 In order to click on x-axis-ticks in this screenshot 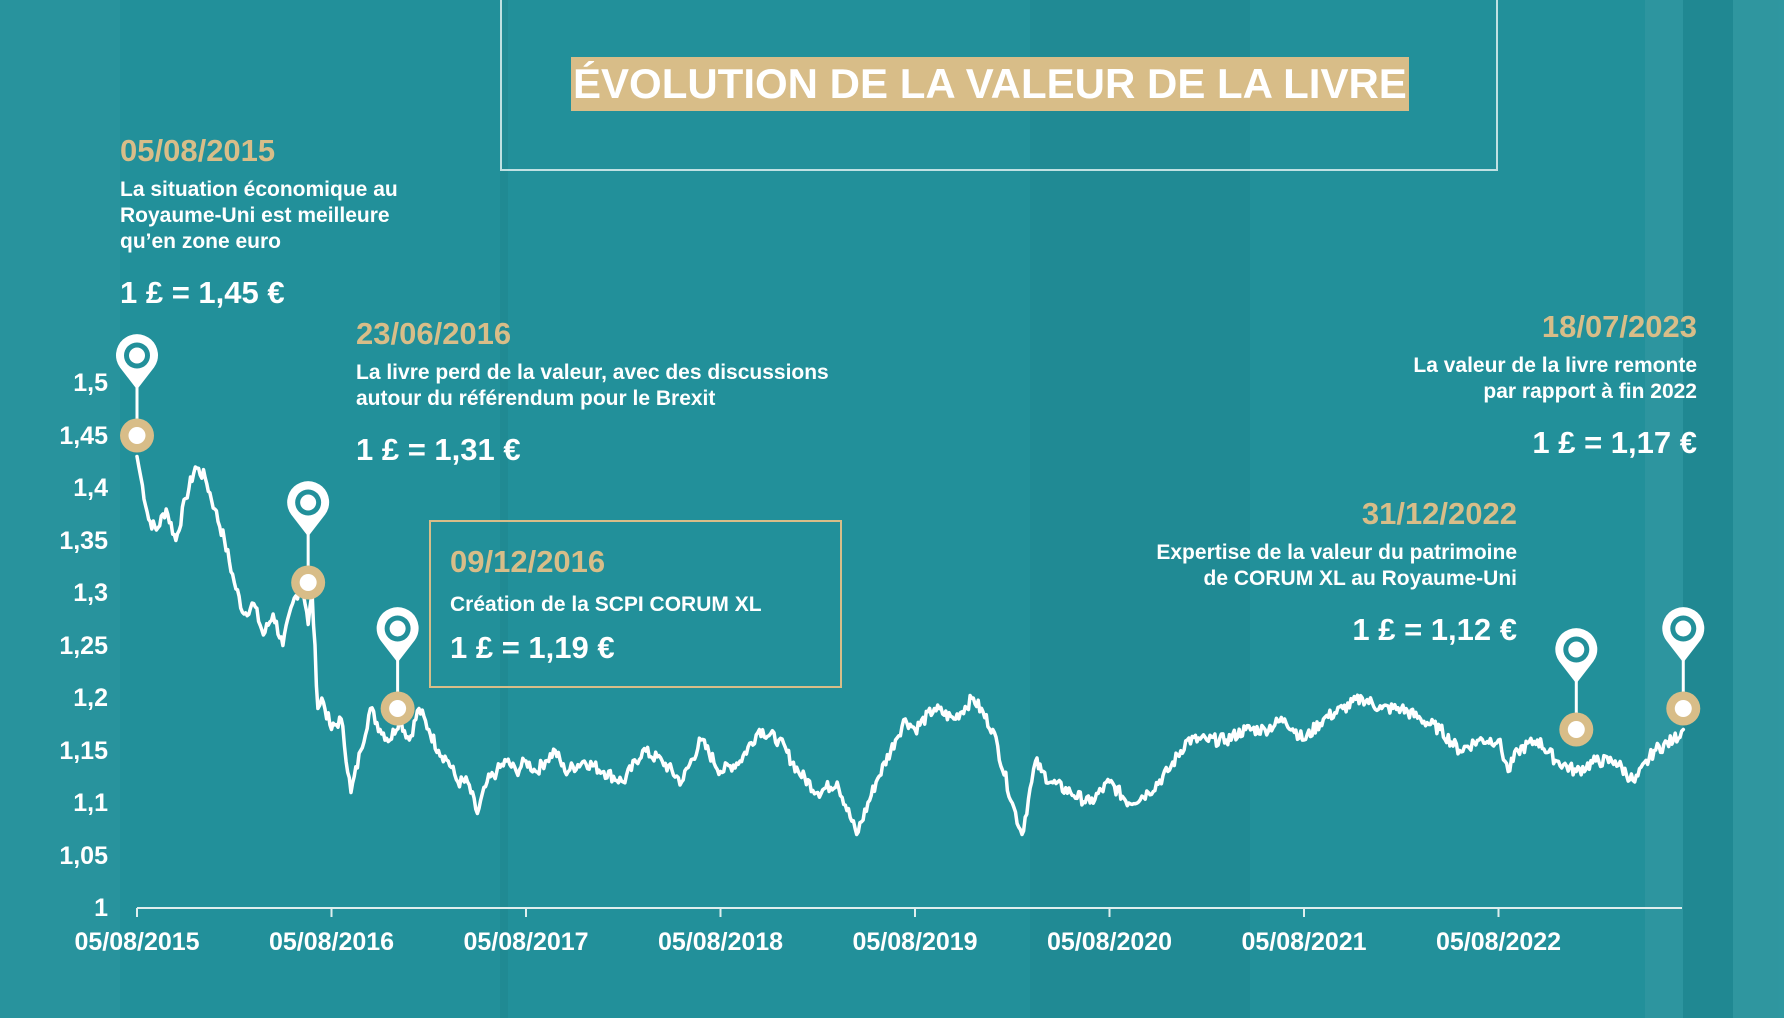, I will do `click(818, 912)`.